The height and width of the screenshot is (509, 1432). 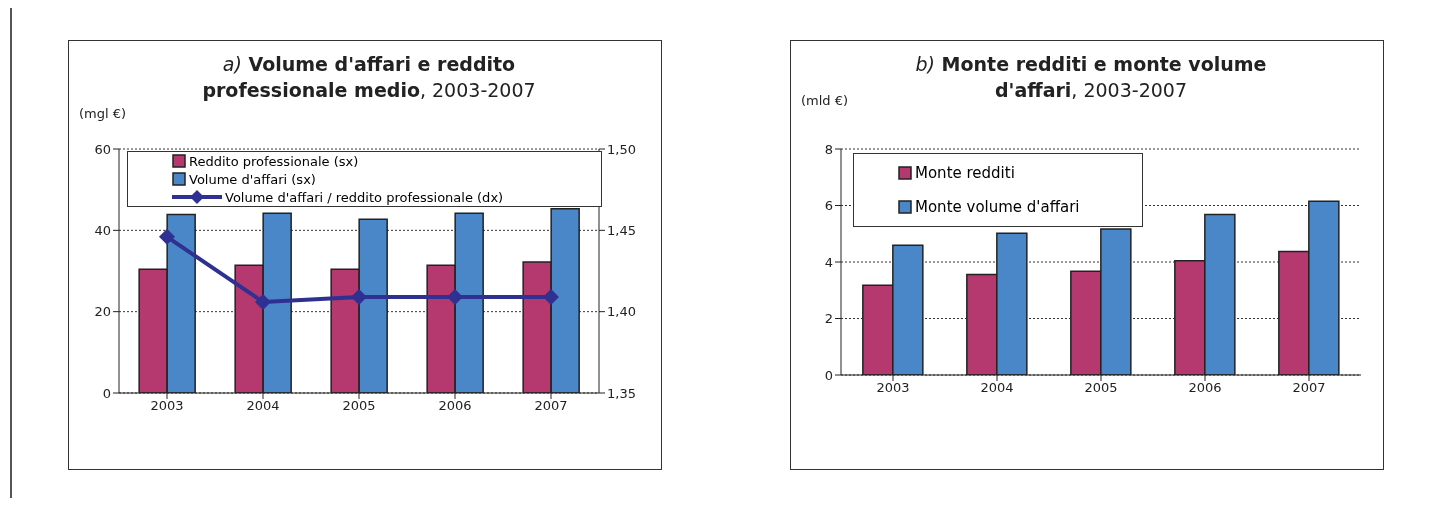 What do you see at coordinates (102, 230) in the screenshot?
I see `y-tick-label: 40` at bounding box center [102, 230].